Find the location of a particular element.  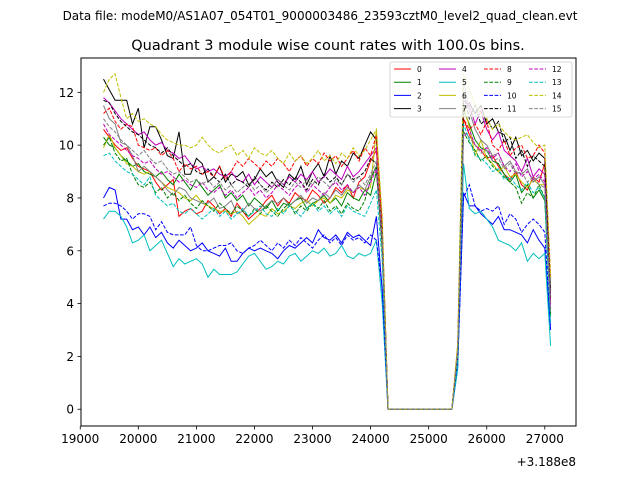

legend-item-6: 6 is located at coordinates (453, 95).